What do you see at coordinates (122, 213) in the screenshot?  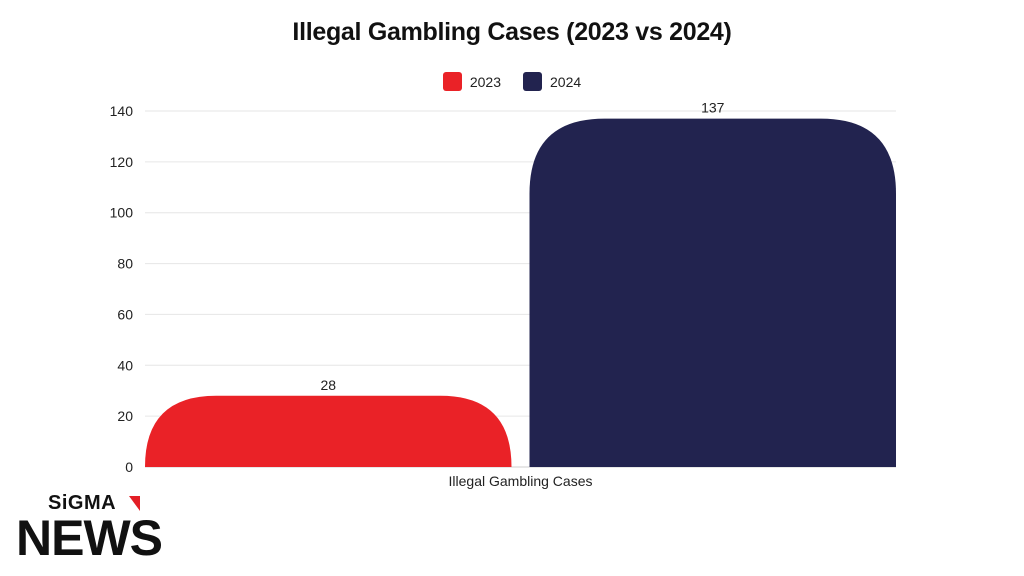 I see `y-tick-label-100: 100` at bounding box center [122, 213].